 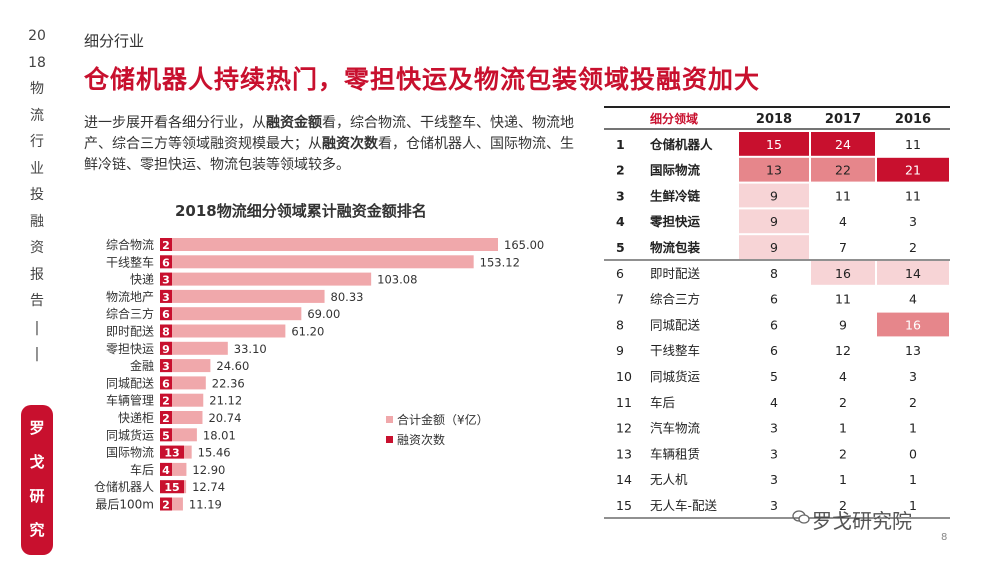 What do you see at coordinates (142, 365) in the screenshot?
I see `category-label: 金融` at bounding box center [142, 365].